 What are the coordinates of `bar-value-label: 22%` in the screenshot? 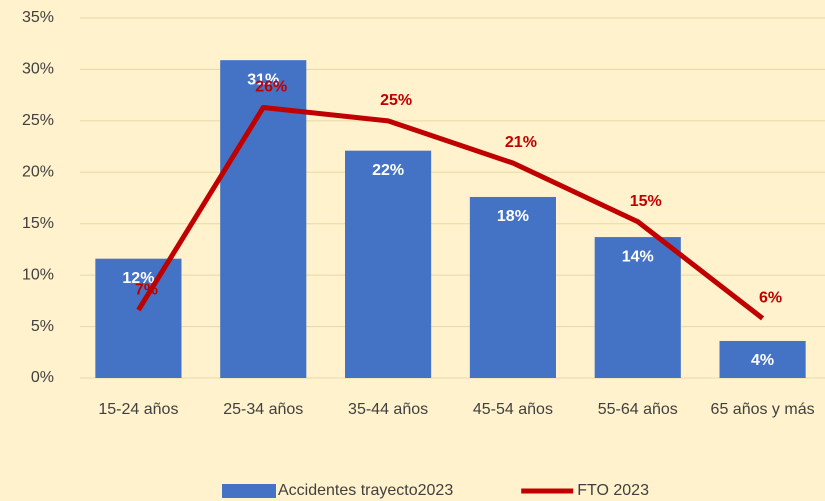 It's located at (388, 170).